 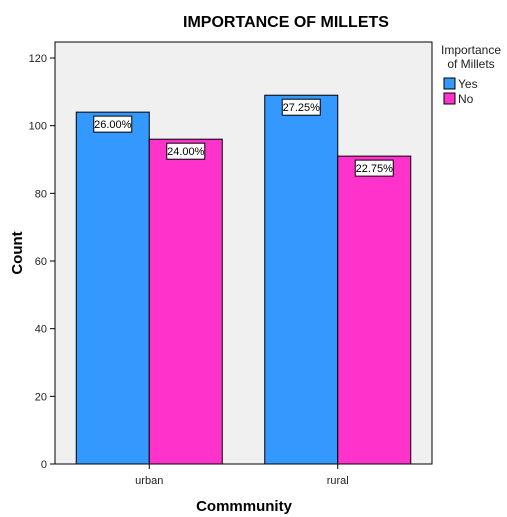 I want to click on legend-swatch-no, so click(x=449, y=98).